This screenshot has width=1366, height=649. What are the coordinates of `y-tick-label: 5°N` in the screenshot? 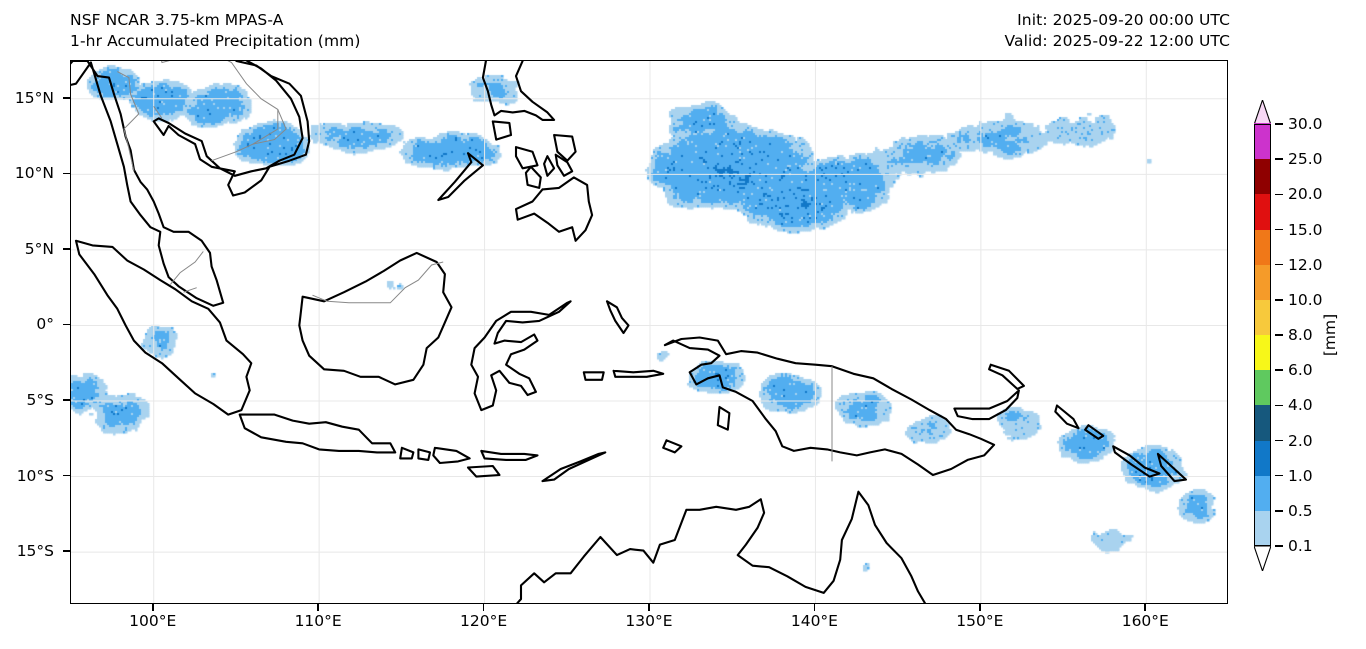 It's located at (39, 248).